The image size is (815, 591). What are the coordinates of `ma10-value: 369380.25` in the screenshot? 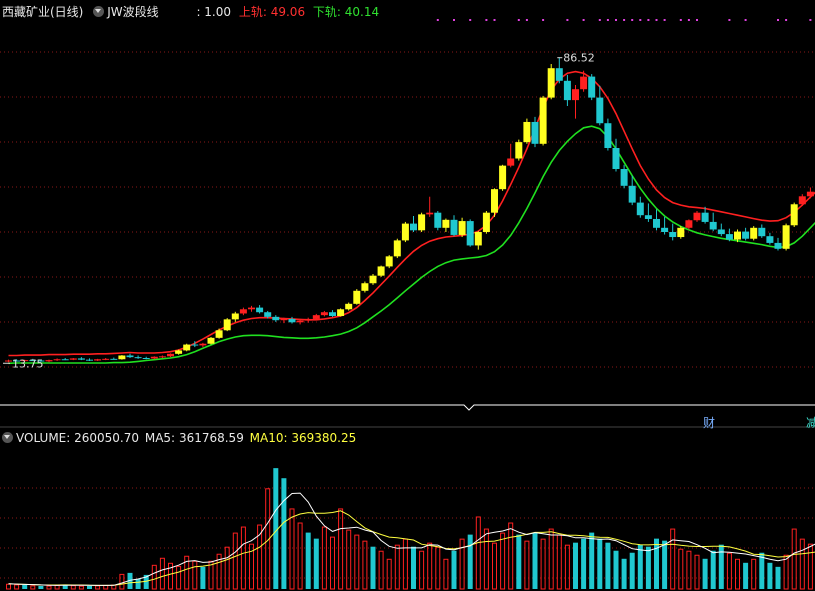 It's located at (324, 438).